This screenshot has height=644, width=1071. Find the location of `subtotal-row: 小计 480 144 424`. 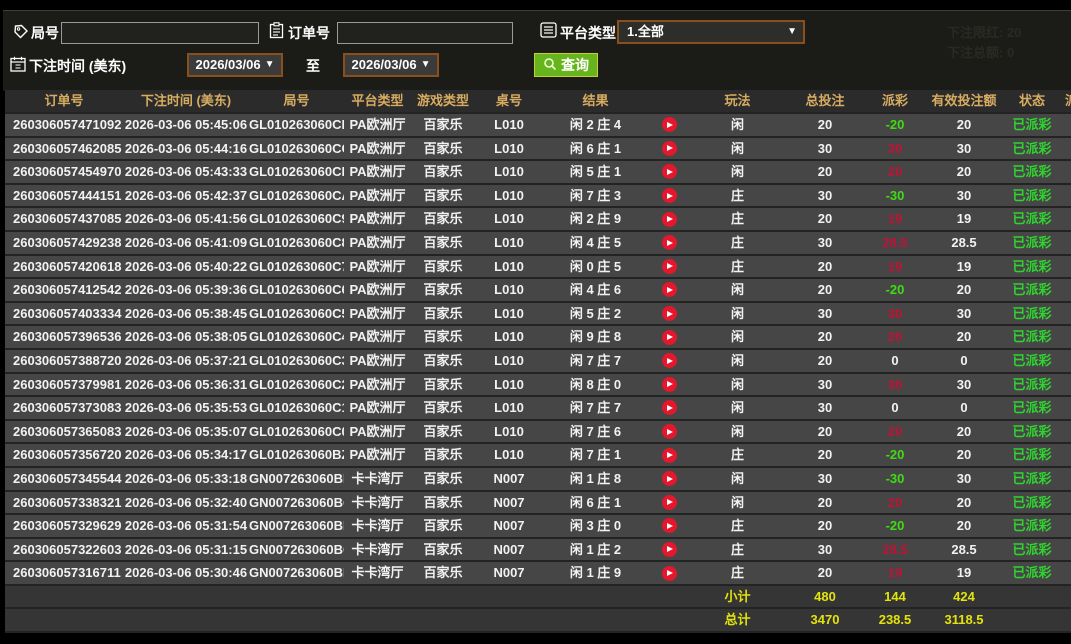

subtotal-row: 小计 480 144 424 is located at coordinates (538, 597).